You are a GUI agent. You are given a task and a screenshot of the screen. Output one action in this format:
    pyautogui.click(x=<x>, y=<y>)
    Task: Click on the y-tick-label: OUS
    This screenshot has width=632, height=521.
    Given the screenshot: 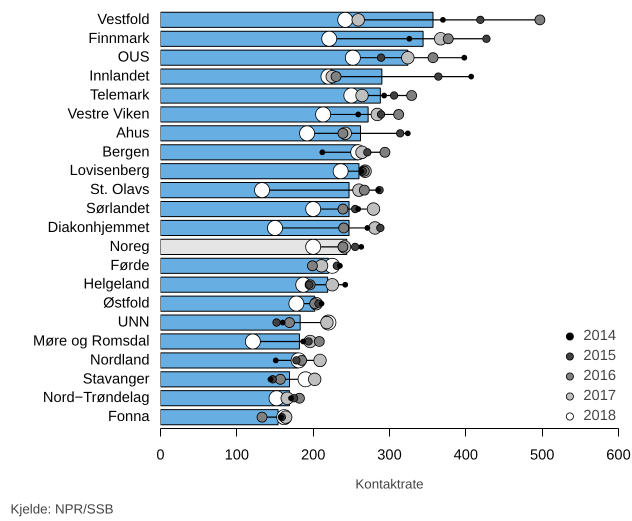 What is the action you would take?
    pyautogui.click(x=134, y=58)
    